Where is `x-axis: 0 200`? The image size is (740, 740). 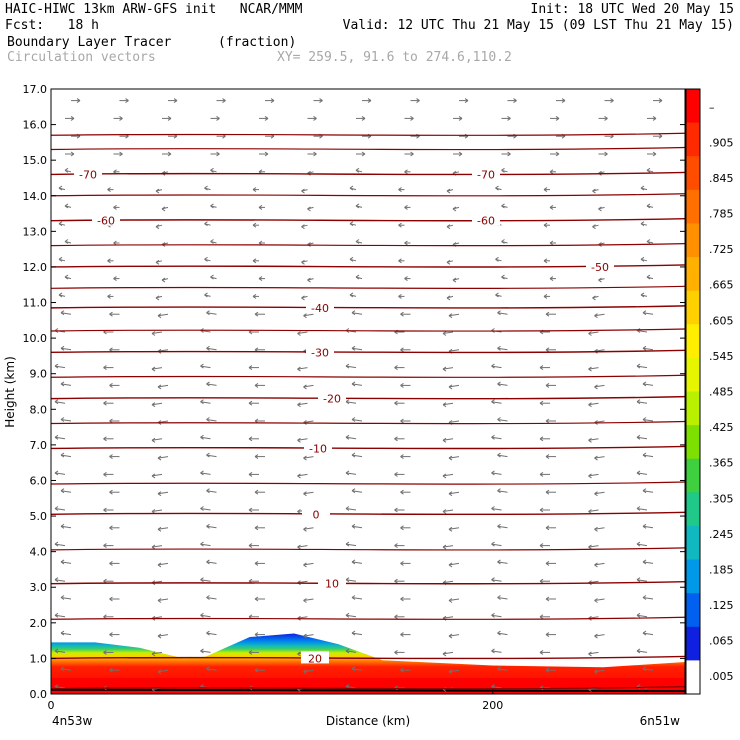
x-axis: 0 200 is located at coordinates (275, 700).